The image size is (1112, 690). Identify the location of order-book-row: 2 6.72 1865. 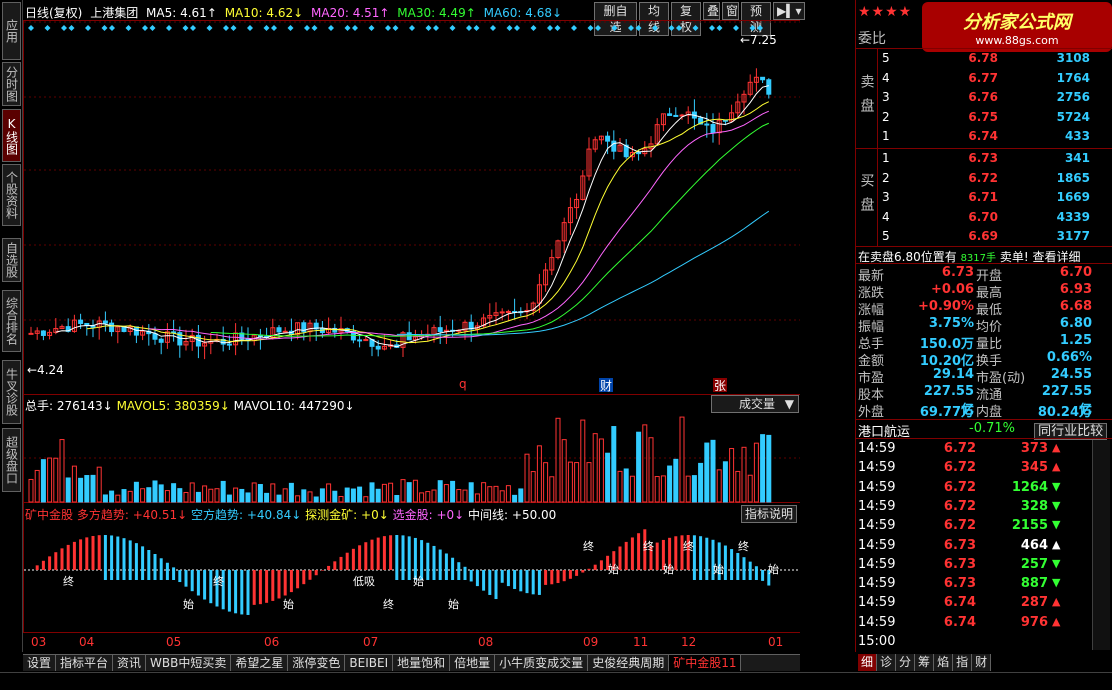
(995, 179).